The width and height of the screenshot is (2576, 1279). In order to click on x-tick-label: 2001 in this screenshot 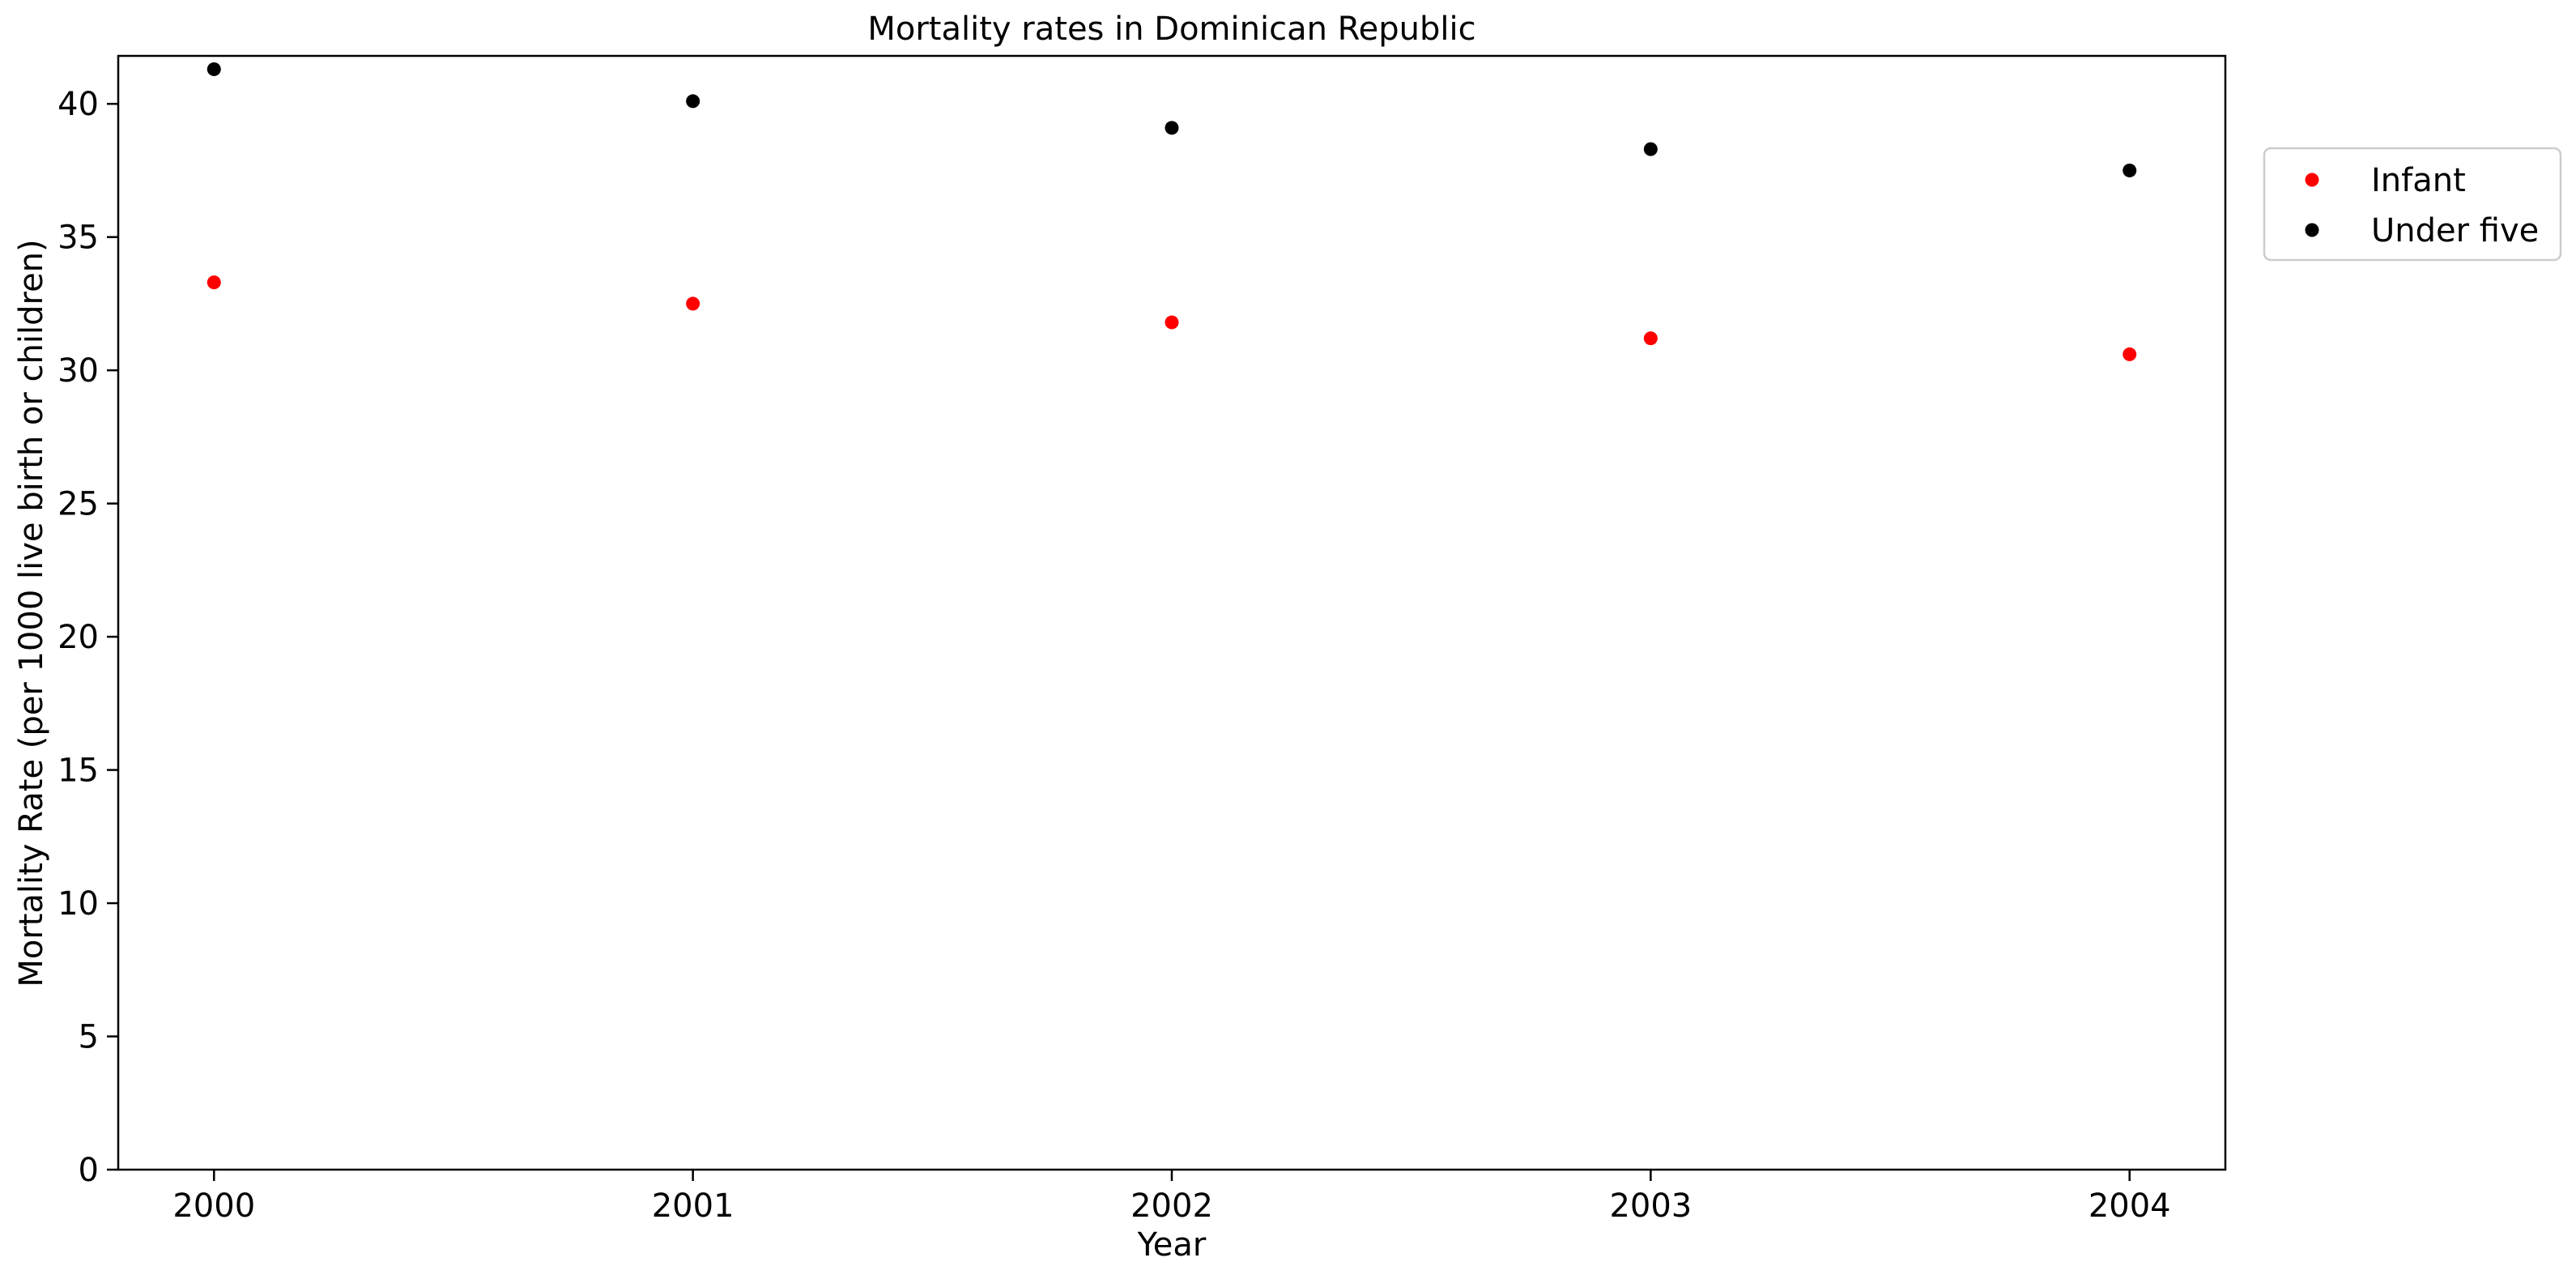, I will do `click(693, 1206)`.